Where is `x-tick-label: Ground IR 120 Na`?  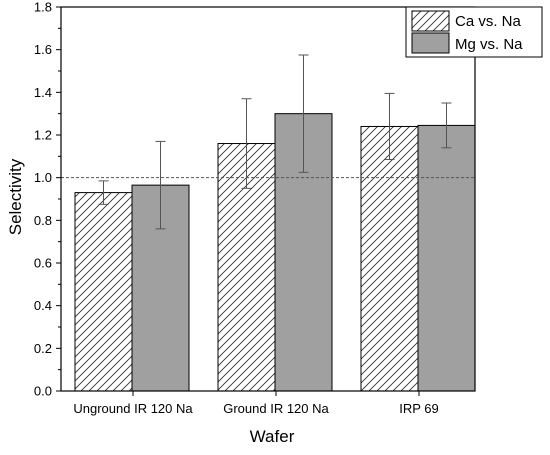 x-tick-label: Ground IR 120 Na is located at coordinates (276, 408).